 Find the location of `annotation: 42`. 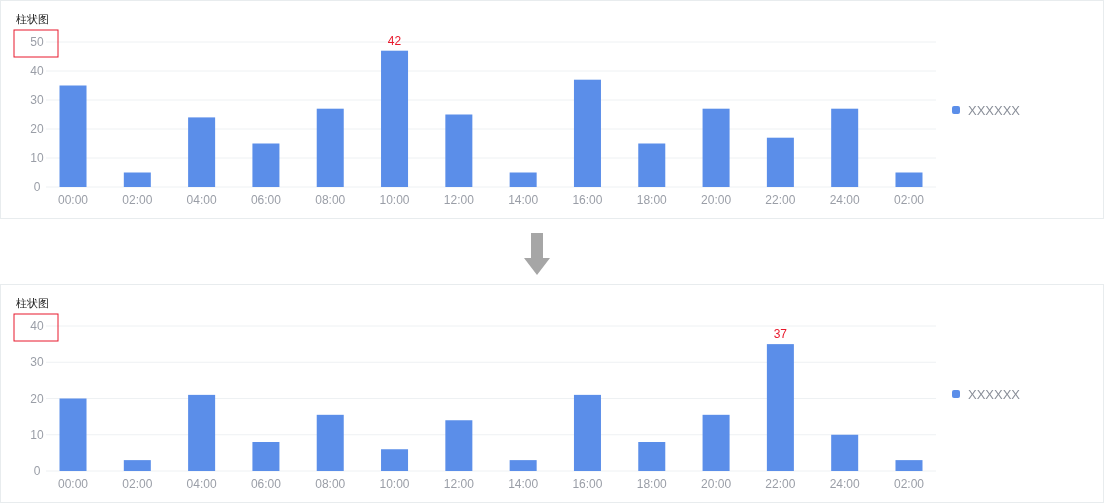

annotation: 42 is located at coordinates (394, 40).